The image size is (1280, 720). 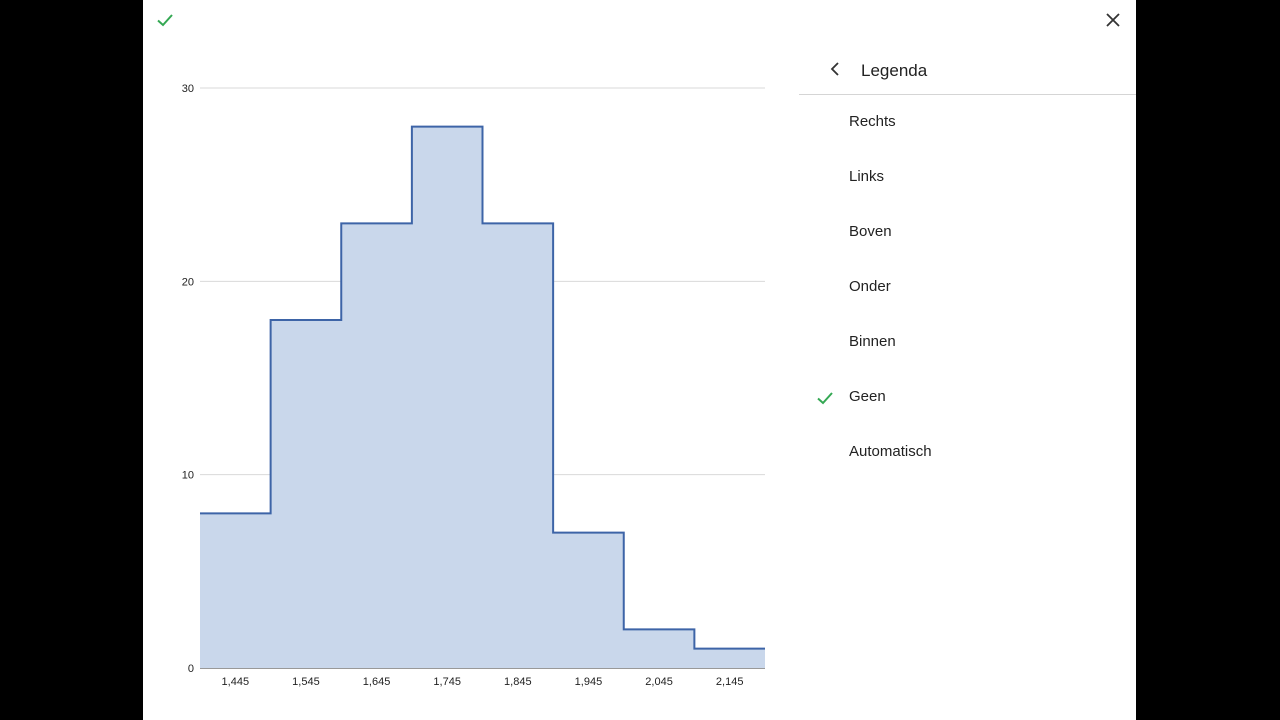 I want to click on x-tick-label: 1,545, so click(x=306, y=682).